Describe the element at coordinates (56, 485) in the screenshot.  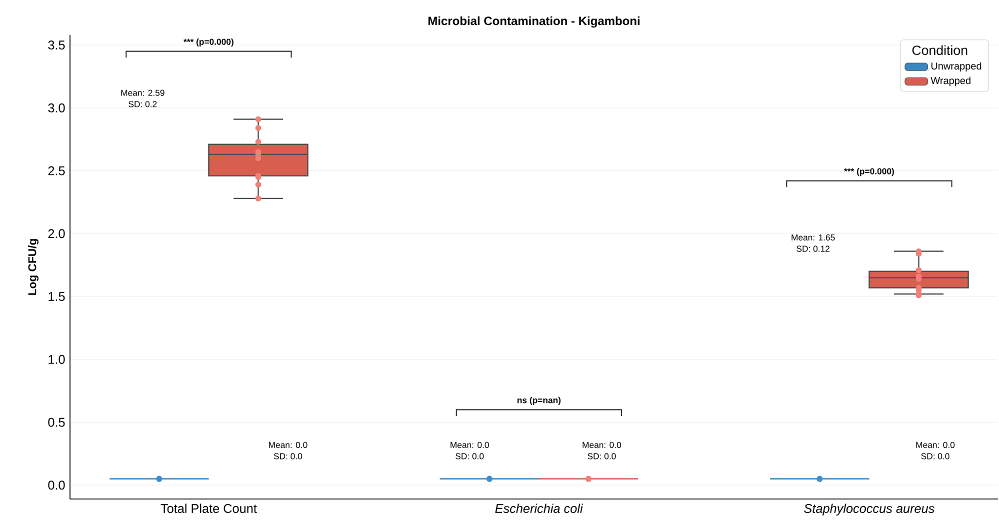
I see `y-tick-label: 0.0` at that location.